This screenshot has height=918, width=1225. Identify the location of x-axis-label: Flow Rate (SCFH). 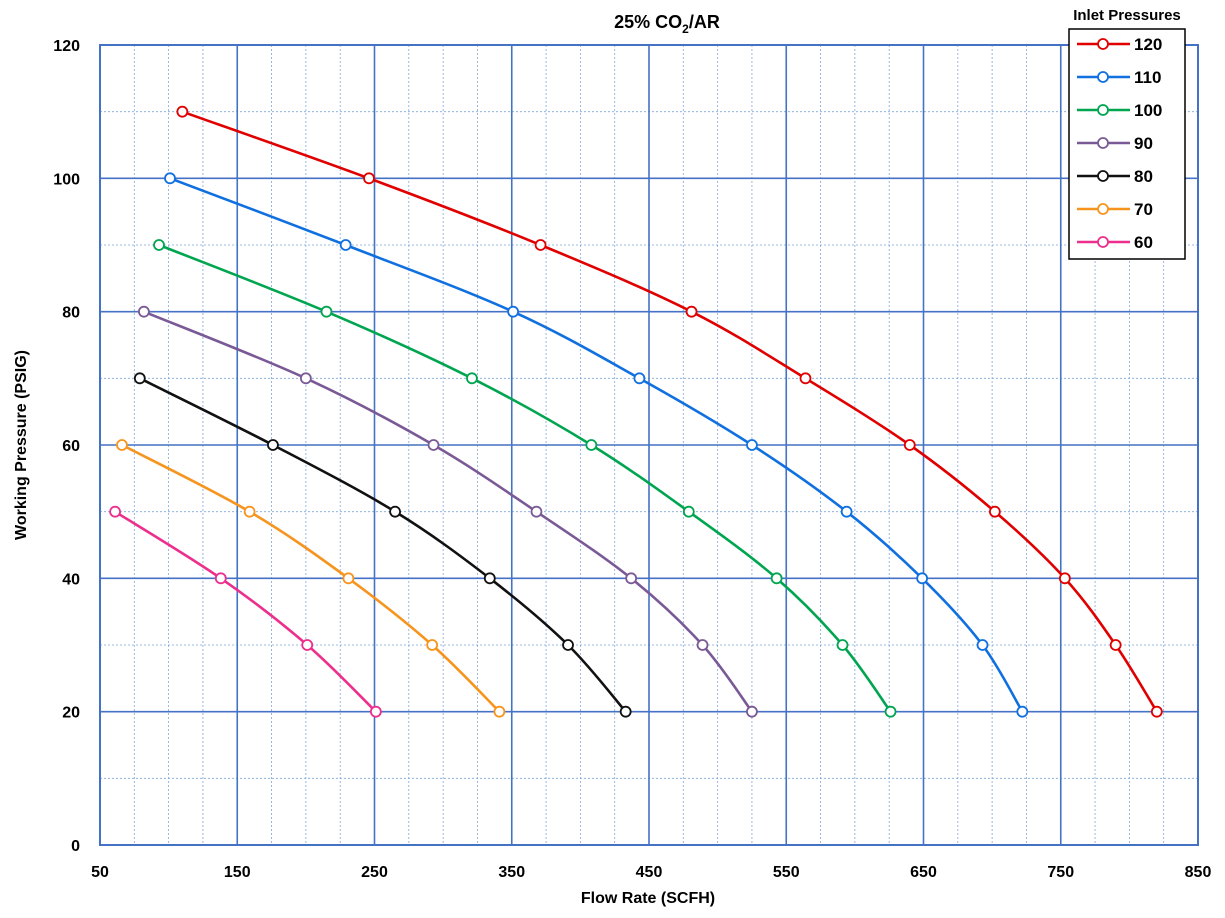
(648, 898).